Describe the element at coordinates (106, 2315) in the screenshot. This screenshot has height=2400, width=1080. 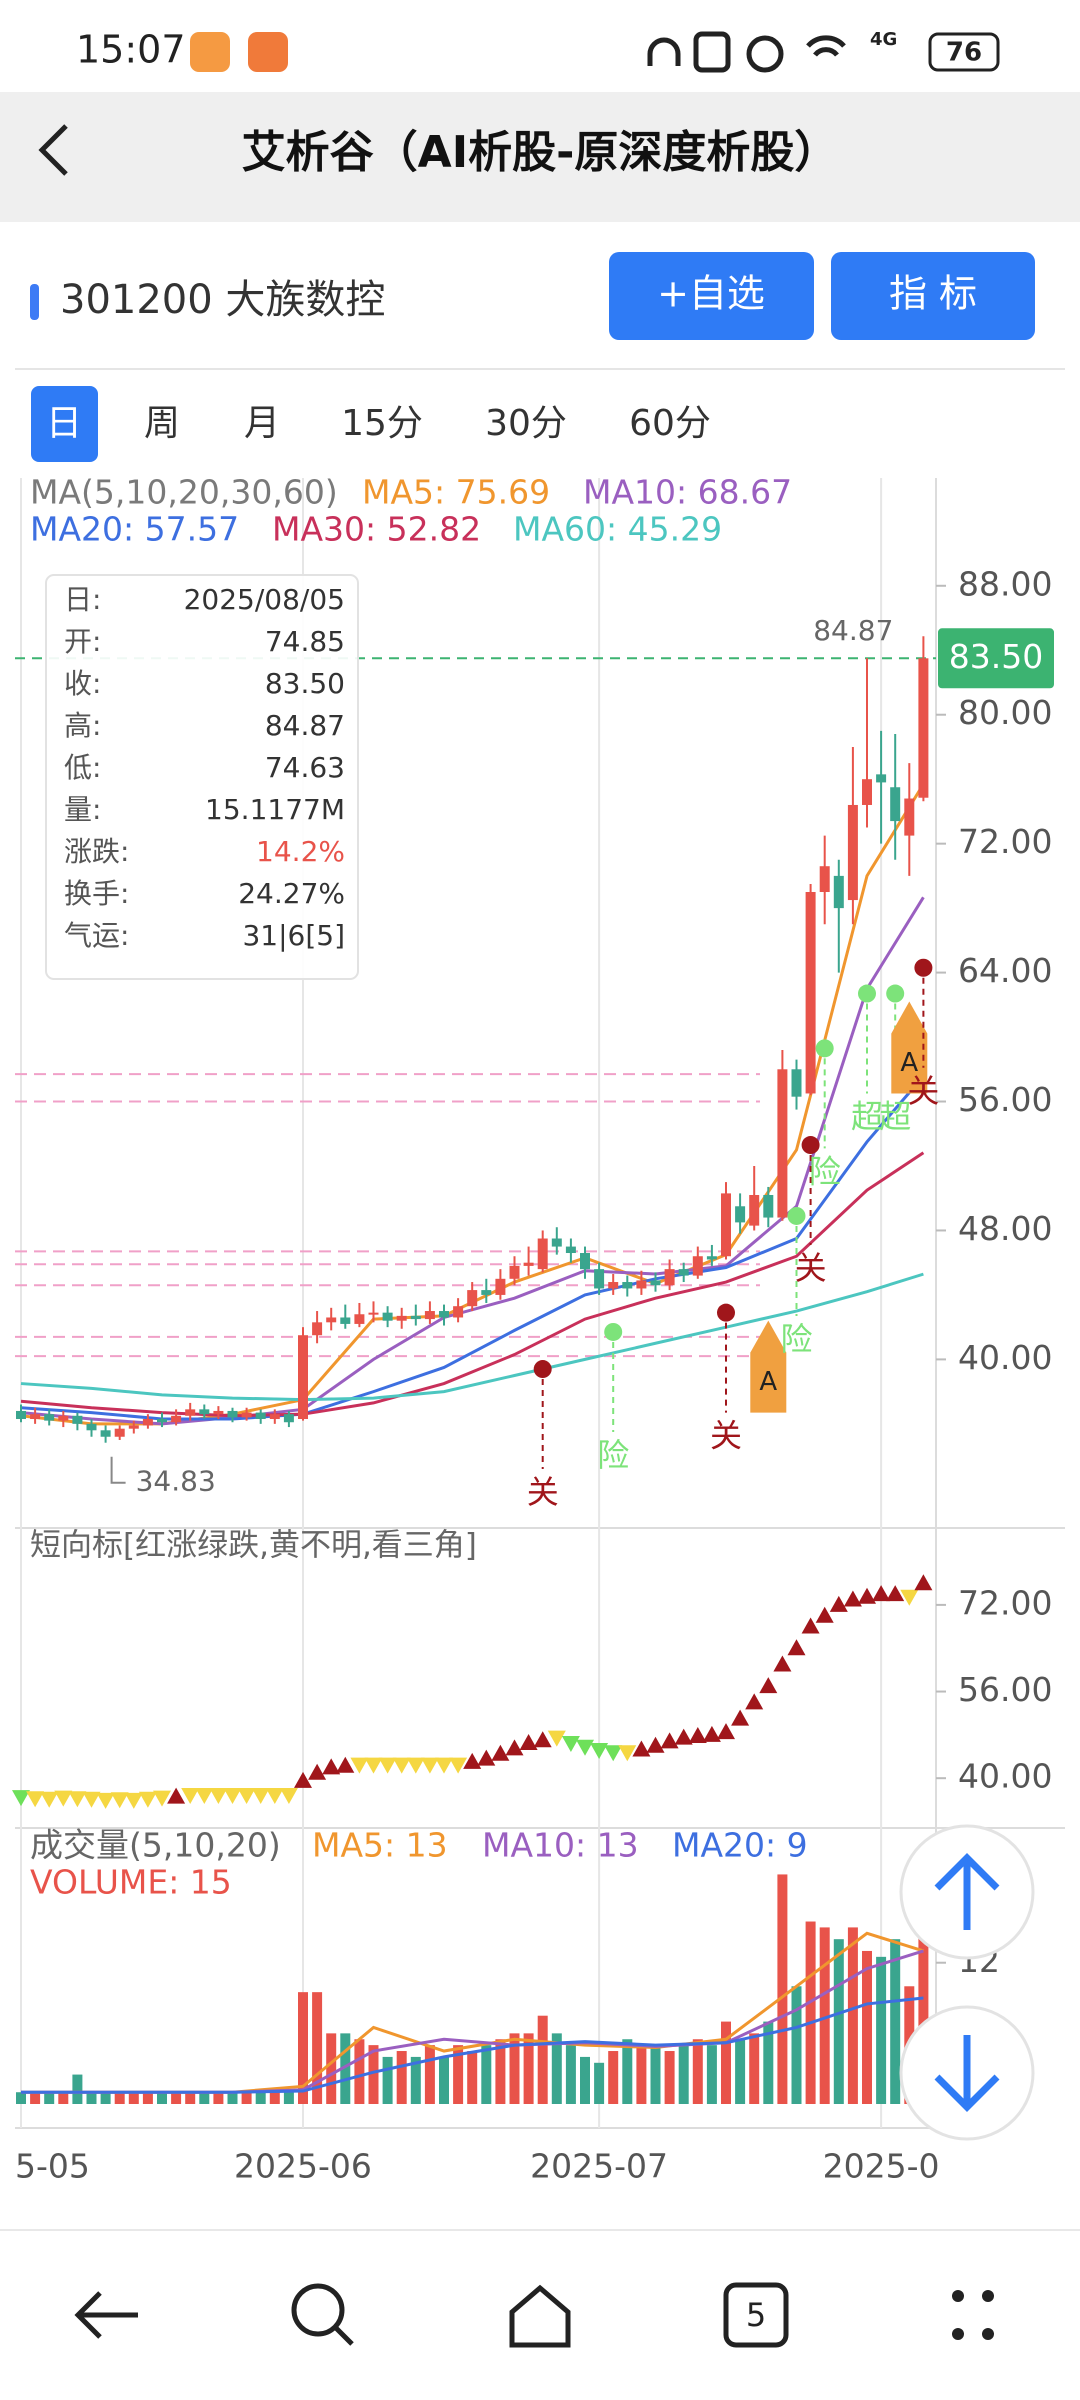
I see `nav-back` at that location.